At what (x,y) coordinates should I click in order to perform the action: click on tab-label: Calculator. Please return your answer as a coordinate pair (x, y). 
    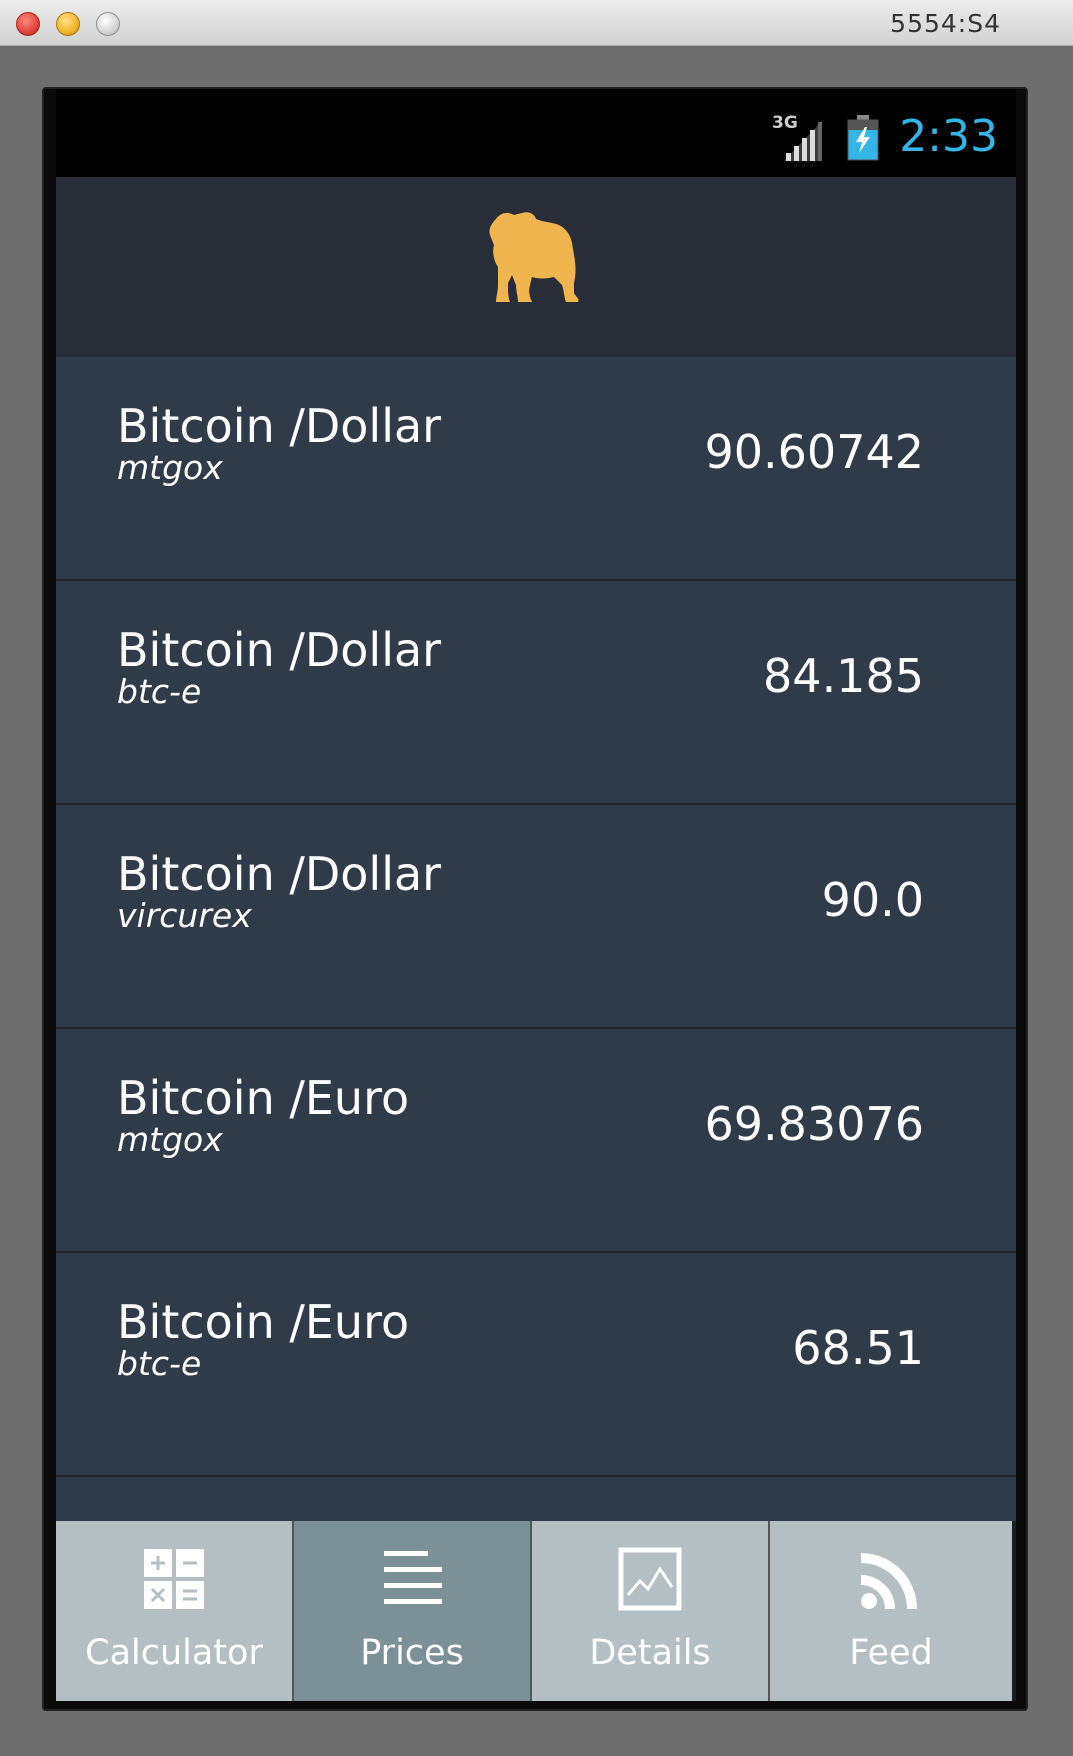
    Looking at the image, I should click on (174, 1653).